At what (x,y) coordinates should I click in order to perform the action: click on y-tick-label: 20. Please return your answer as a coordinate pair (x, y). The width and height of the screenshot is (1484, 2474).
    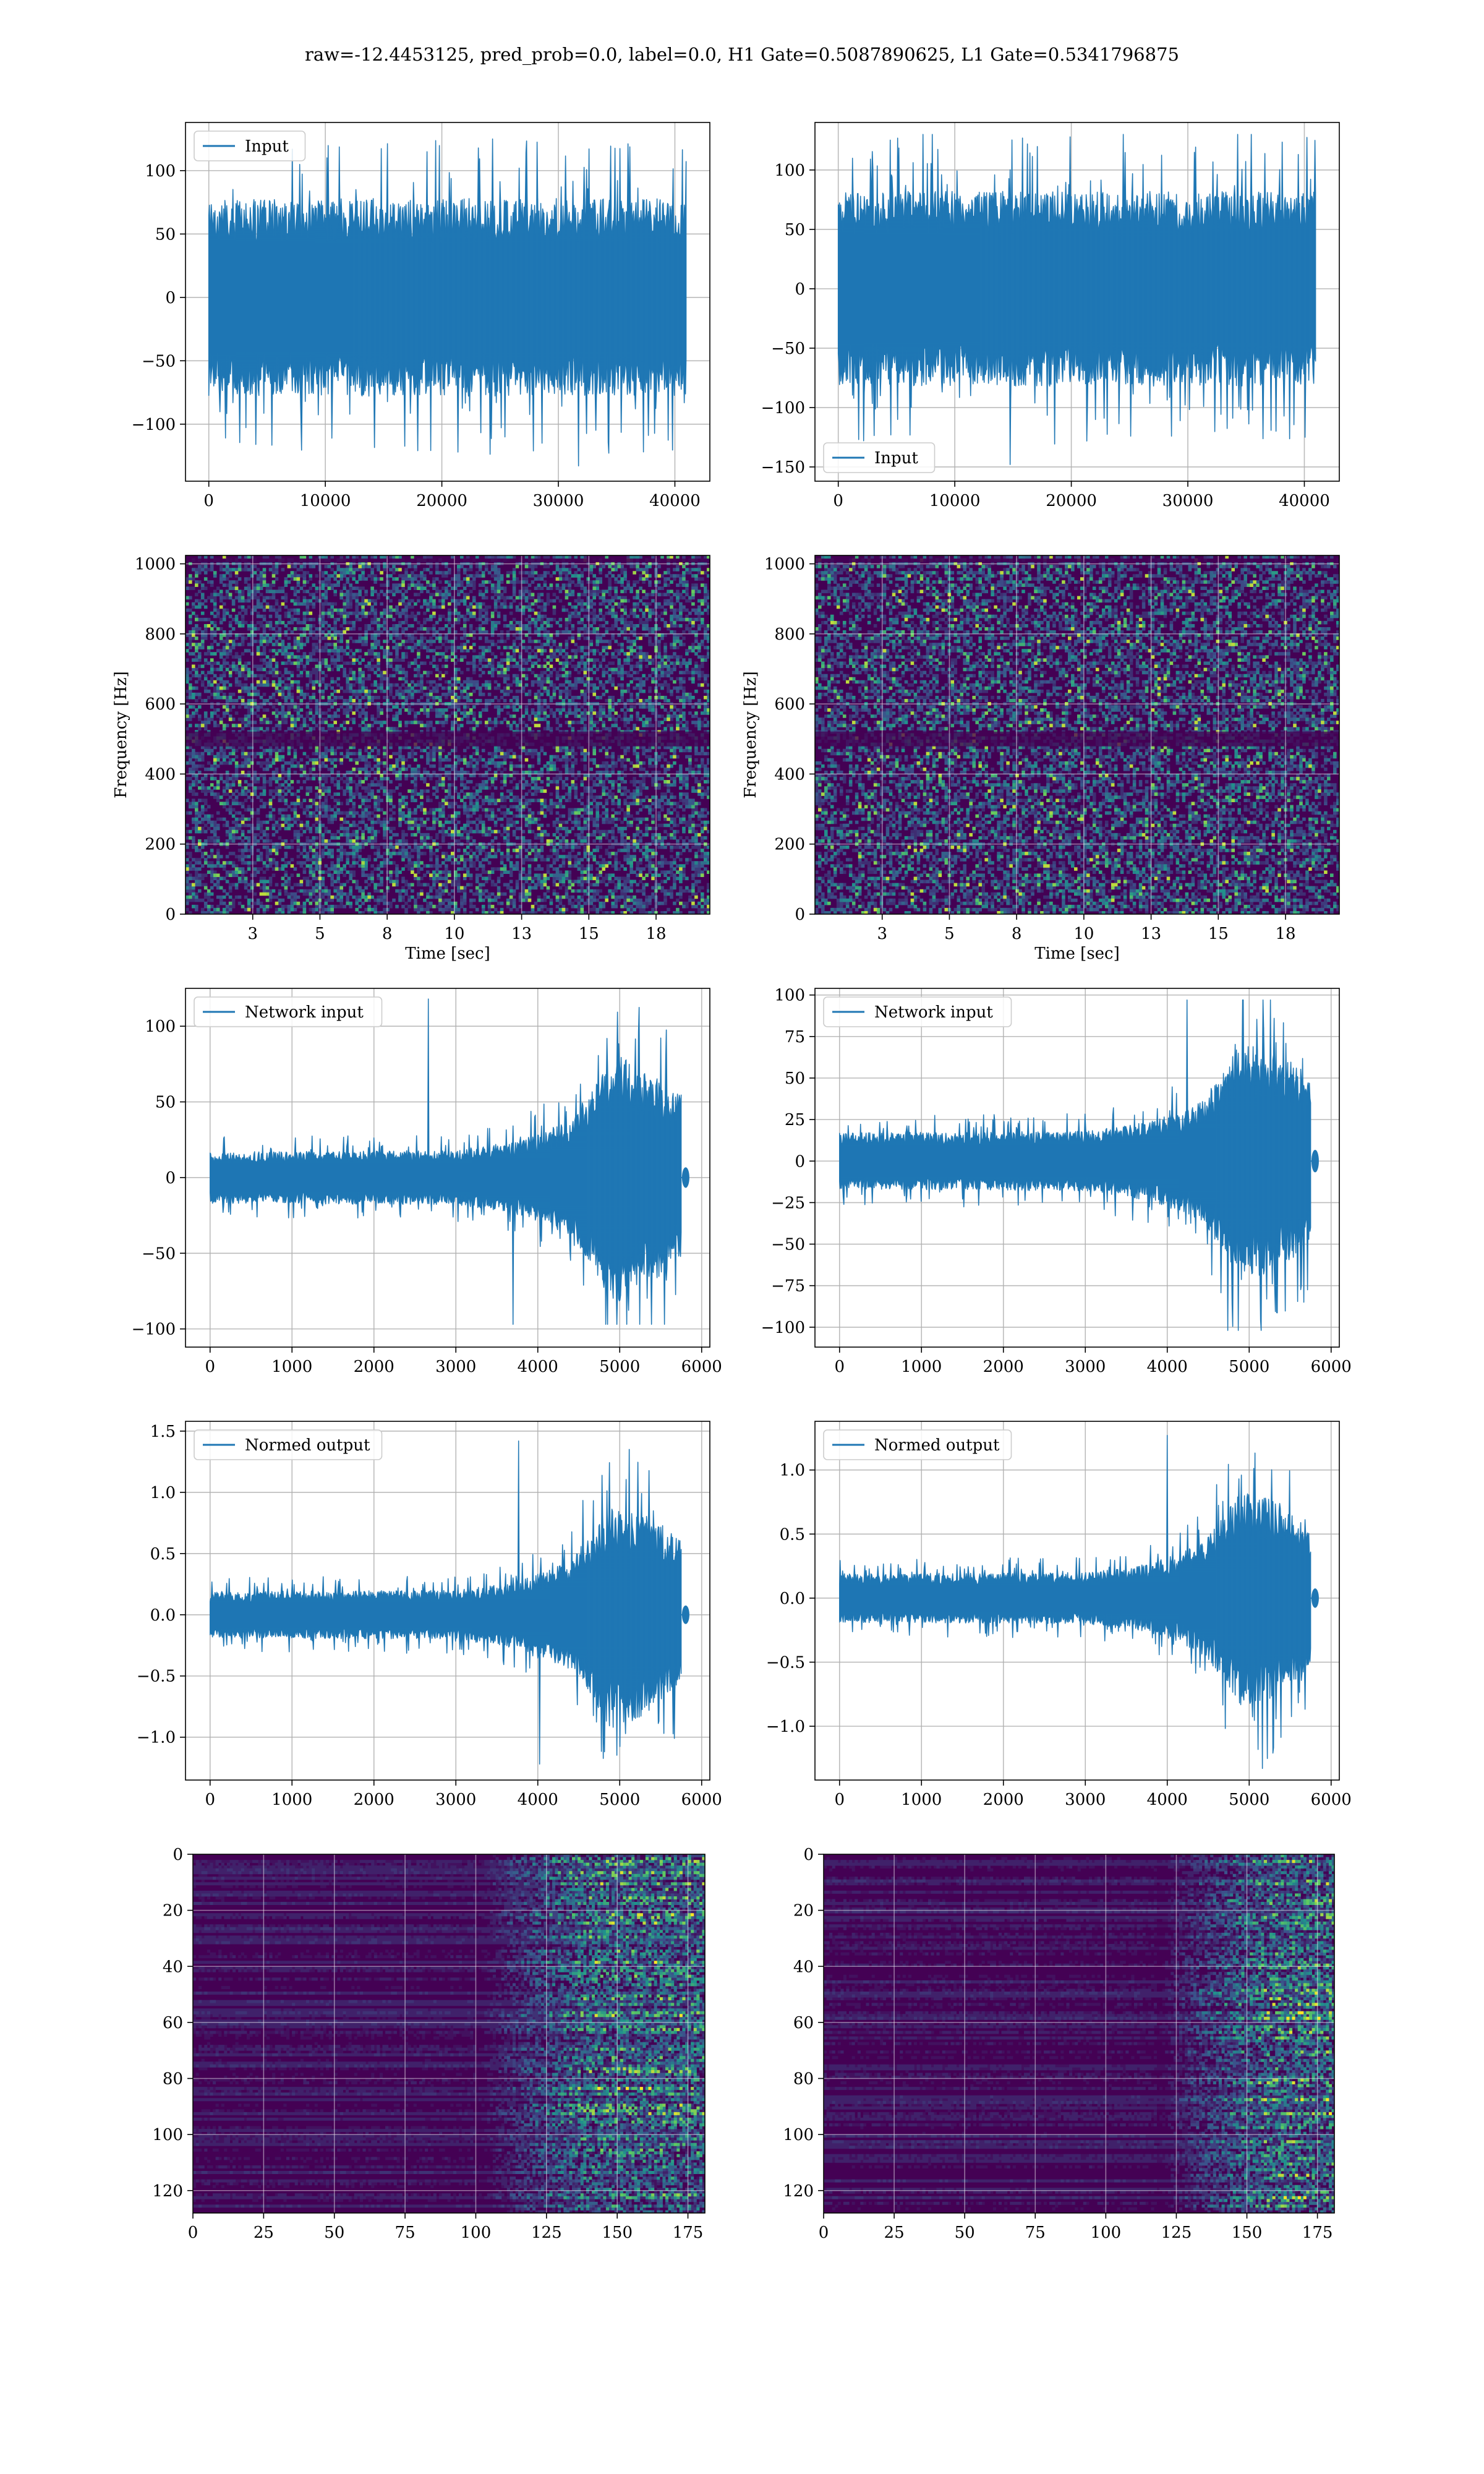
    Looking at the image, I should click on (173, 1911).